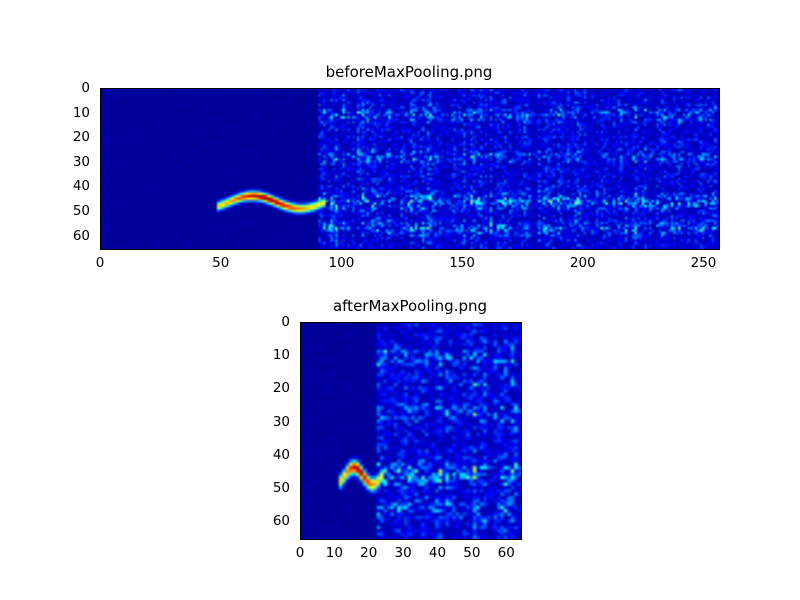 The image size is (800, 600). What do you see at coordinates (411, 431) in the screenshot?
I see `spectrogram-heatmap-image` at bounding box center [411, 431].